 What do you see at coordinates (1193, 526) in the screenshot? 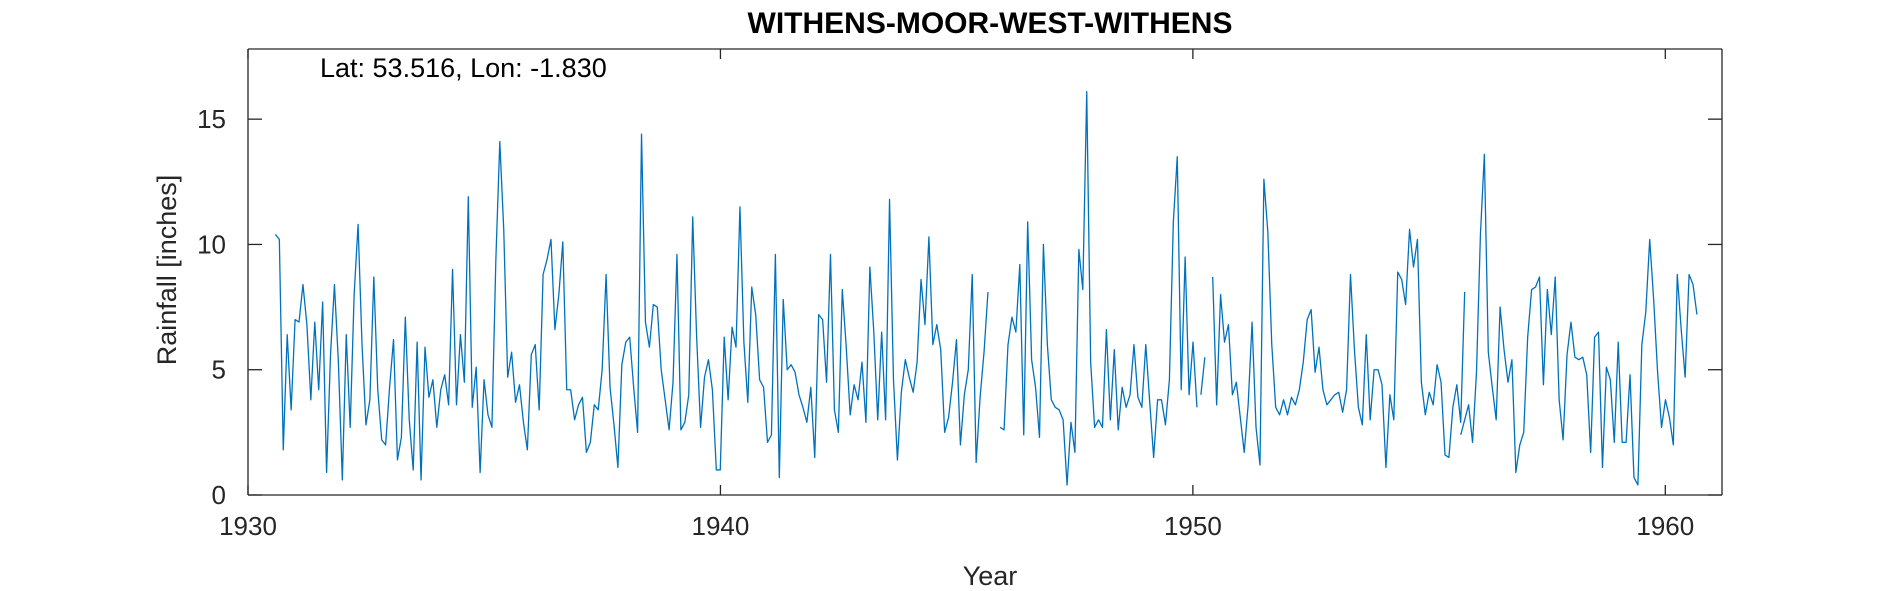
I see `x-tick-label: 1950` at bounding box center [1193, 526].